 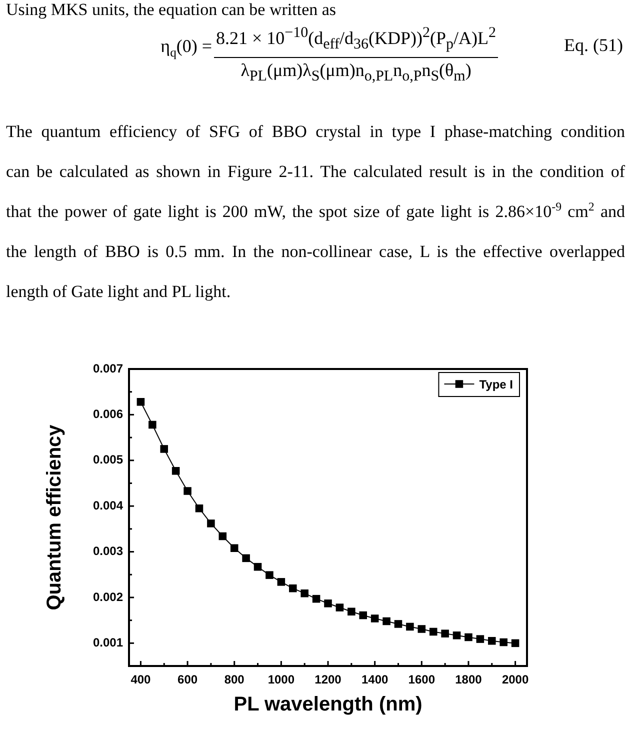 I want to click on x-tick-label: 1400, so click(x=374, y=679).